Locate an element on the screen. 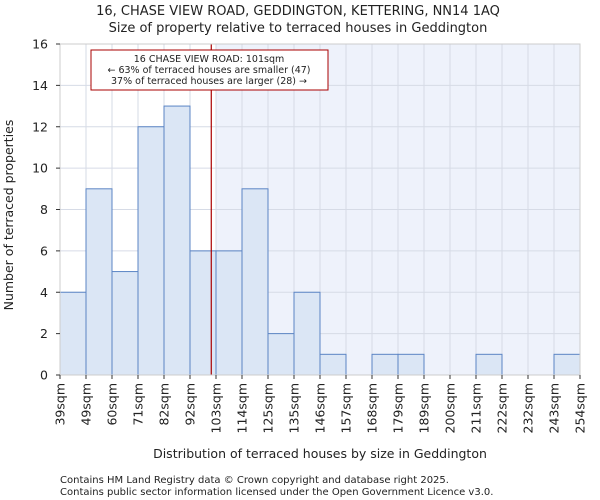 The height and width of the screenshot is (500, 600). bar-168sqm is located at coordinates (385, 364).